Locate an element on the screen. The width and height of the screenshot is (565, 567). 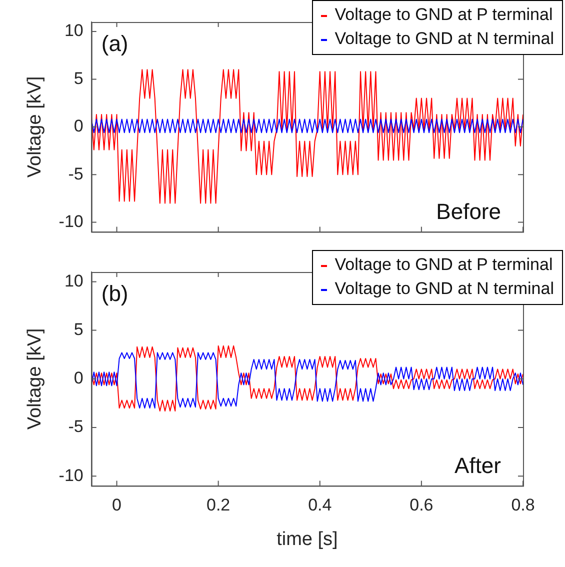
x-tick-label: 0.4 is located at coordinates (320, 505).